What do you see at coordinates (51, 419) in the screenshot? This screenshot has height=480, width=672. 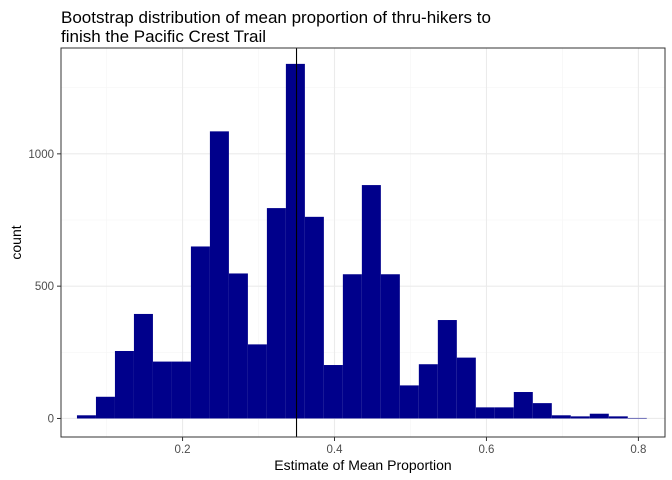 I see `y-tick-label: 0` at bounding box center [51, 419].